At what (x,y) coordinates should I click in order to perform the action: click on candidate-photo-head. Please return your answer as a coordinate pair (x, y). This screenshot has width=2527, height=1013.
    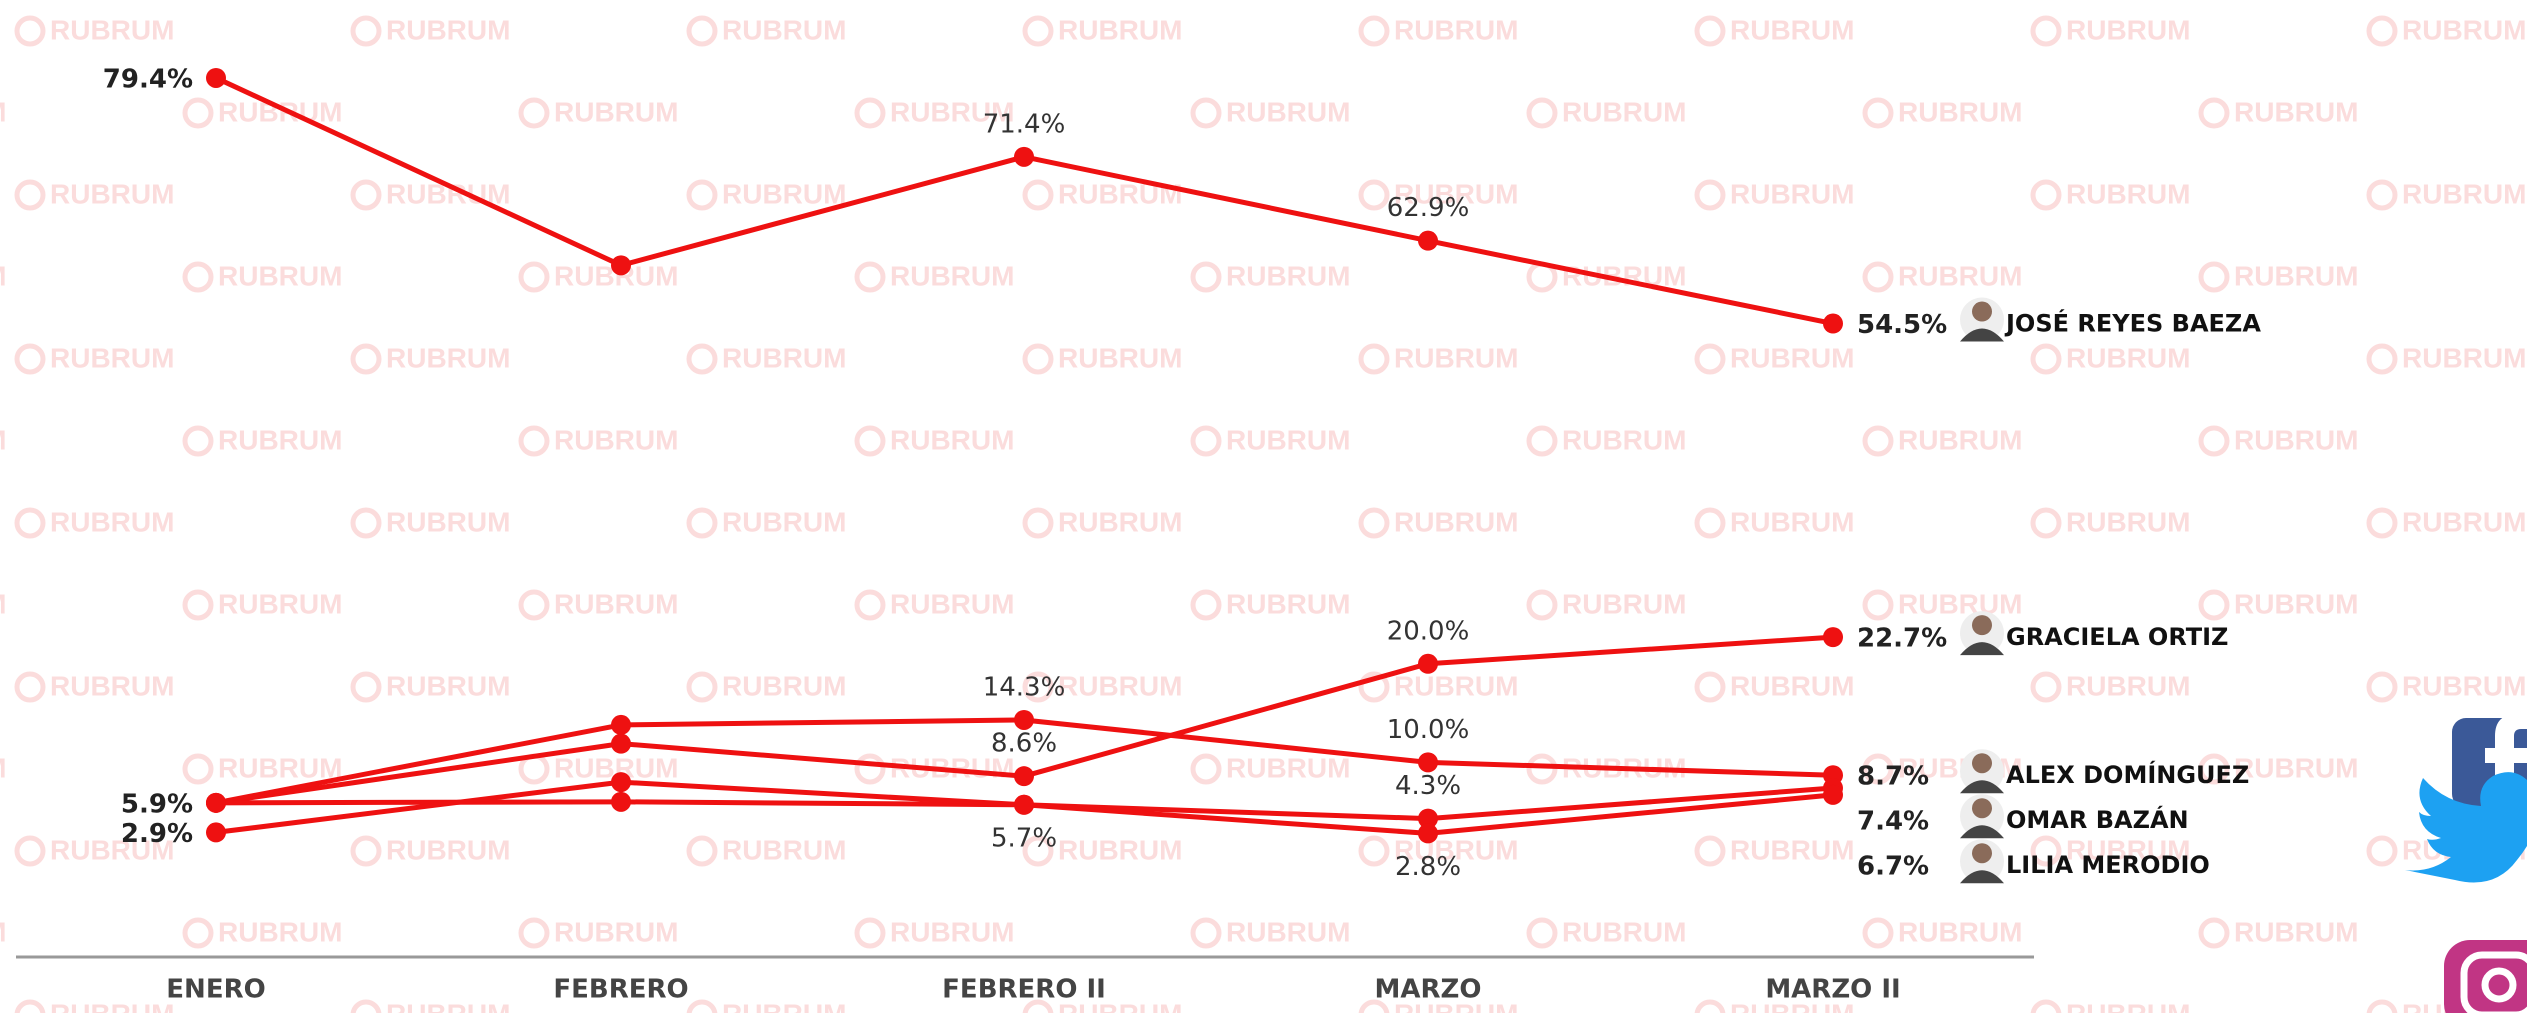
    Looking at the image, I should click on (1982, 311).